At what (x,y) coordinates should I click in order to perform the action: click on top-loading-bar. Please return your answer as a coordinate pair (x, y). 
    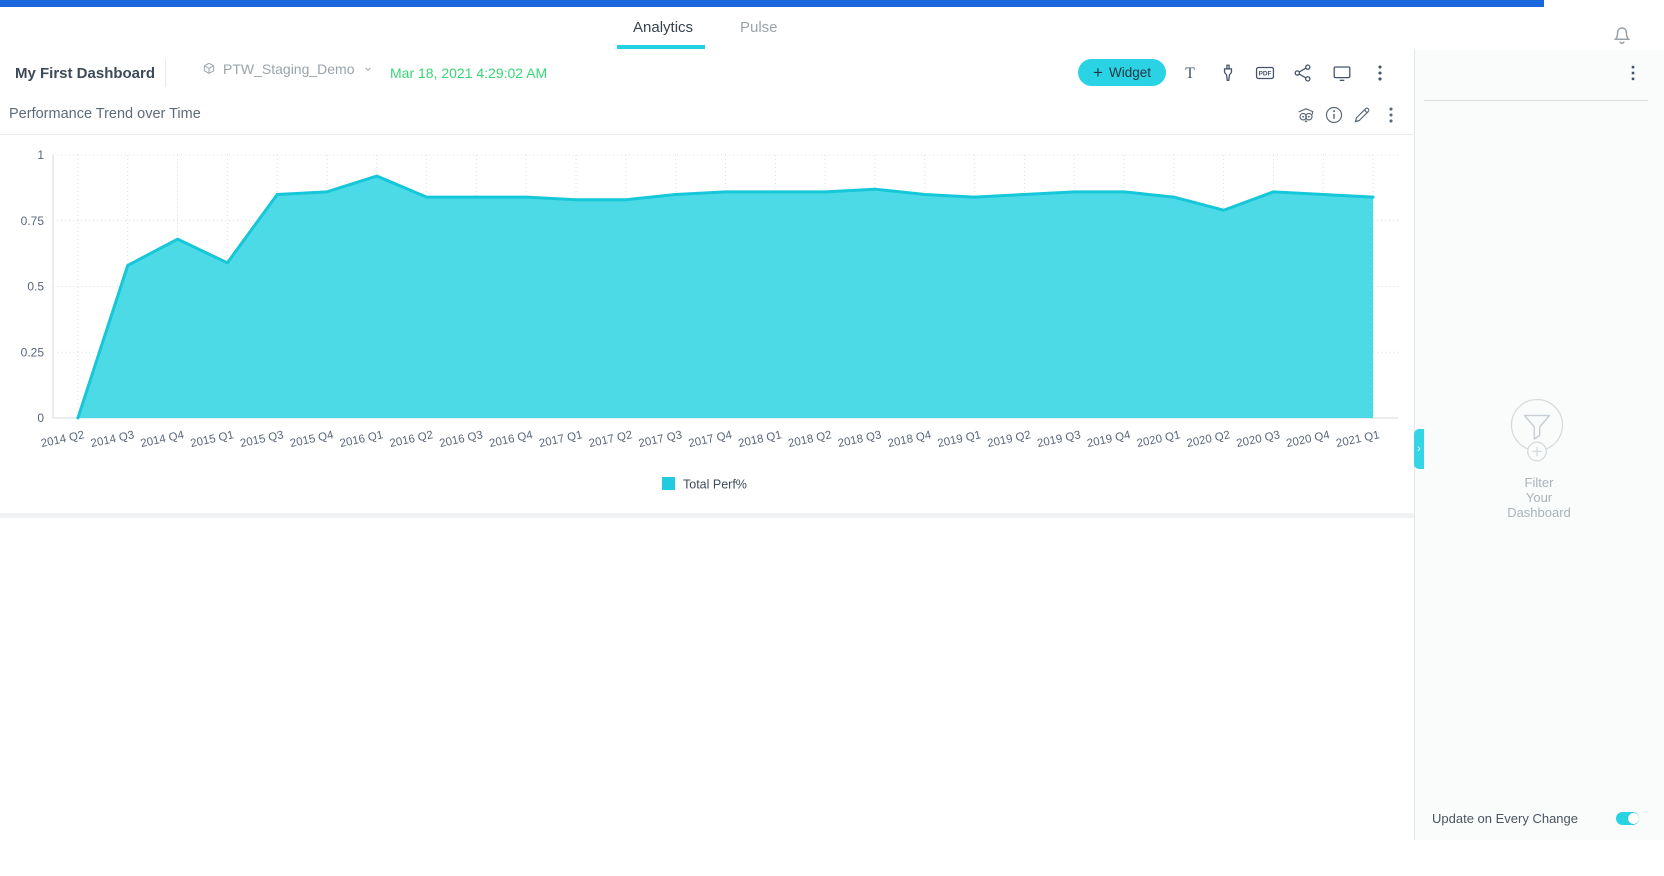
    Looking at the image, I should click on (772, 3).